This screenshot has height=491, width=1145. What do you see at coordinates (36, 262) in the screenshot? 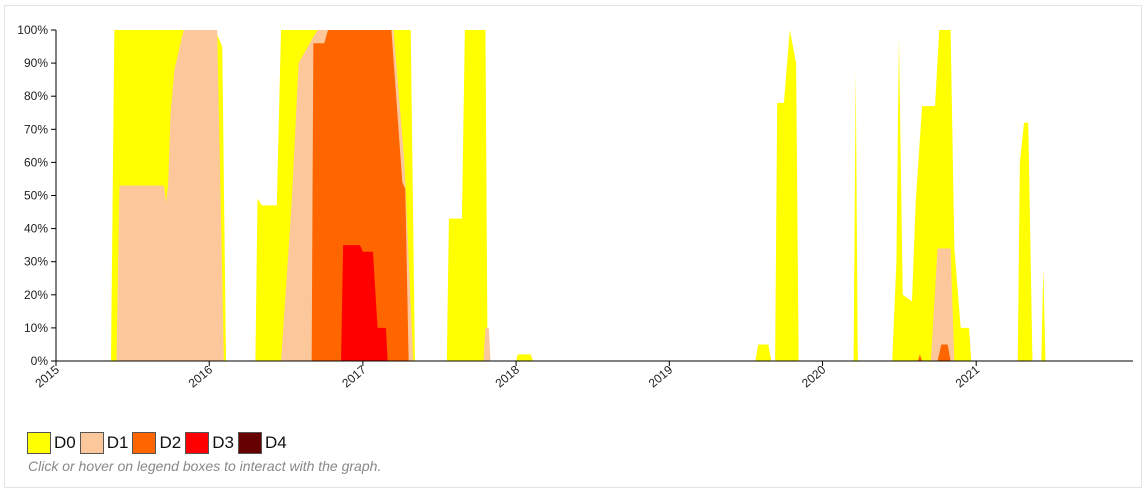
I see `y-tick-label: 30%` at bounding box center [36, 262].